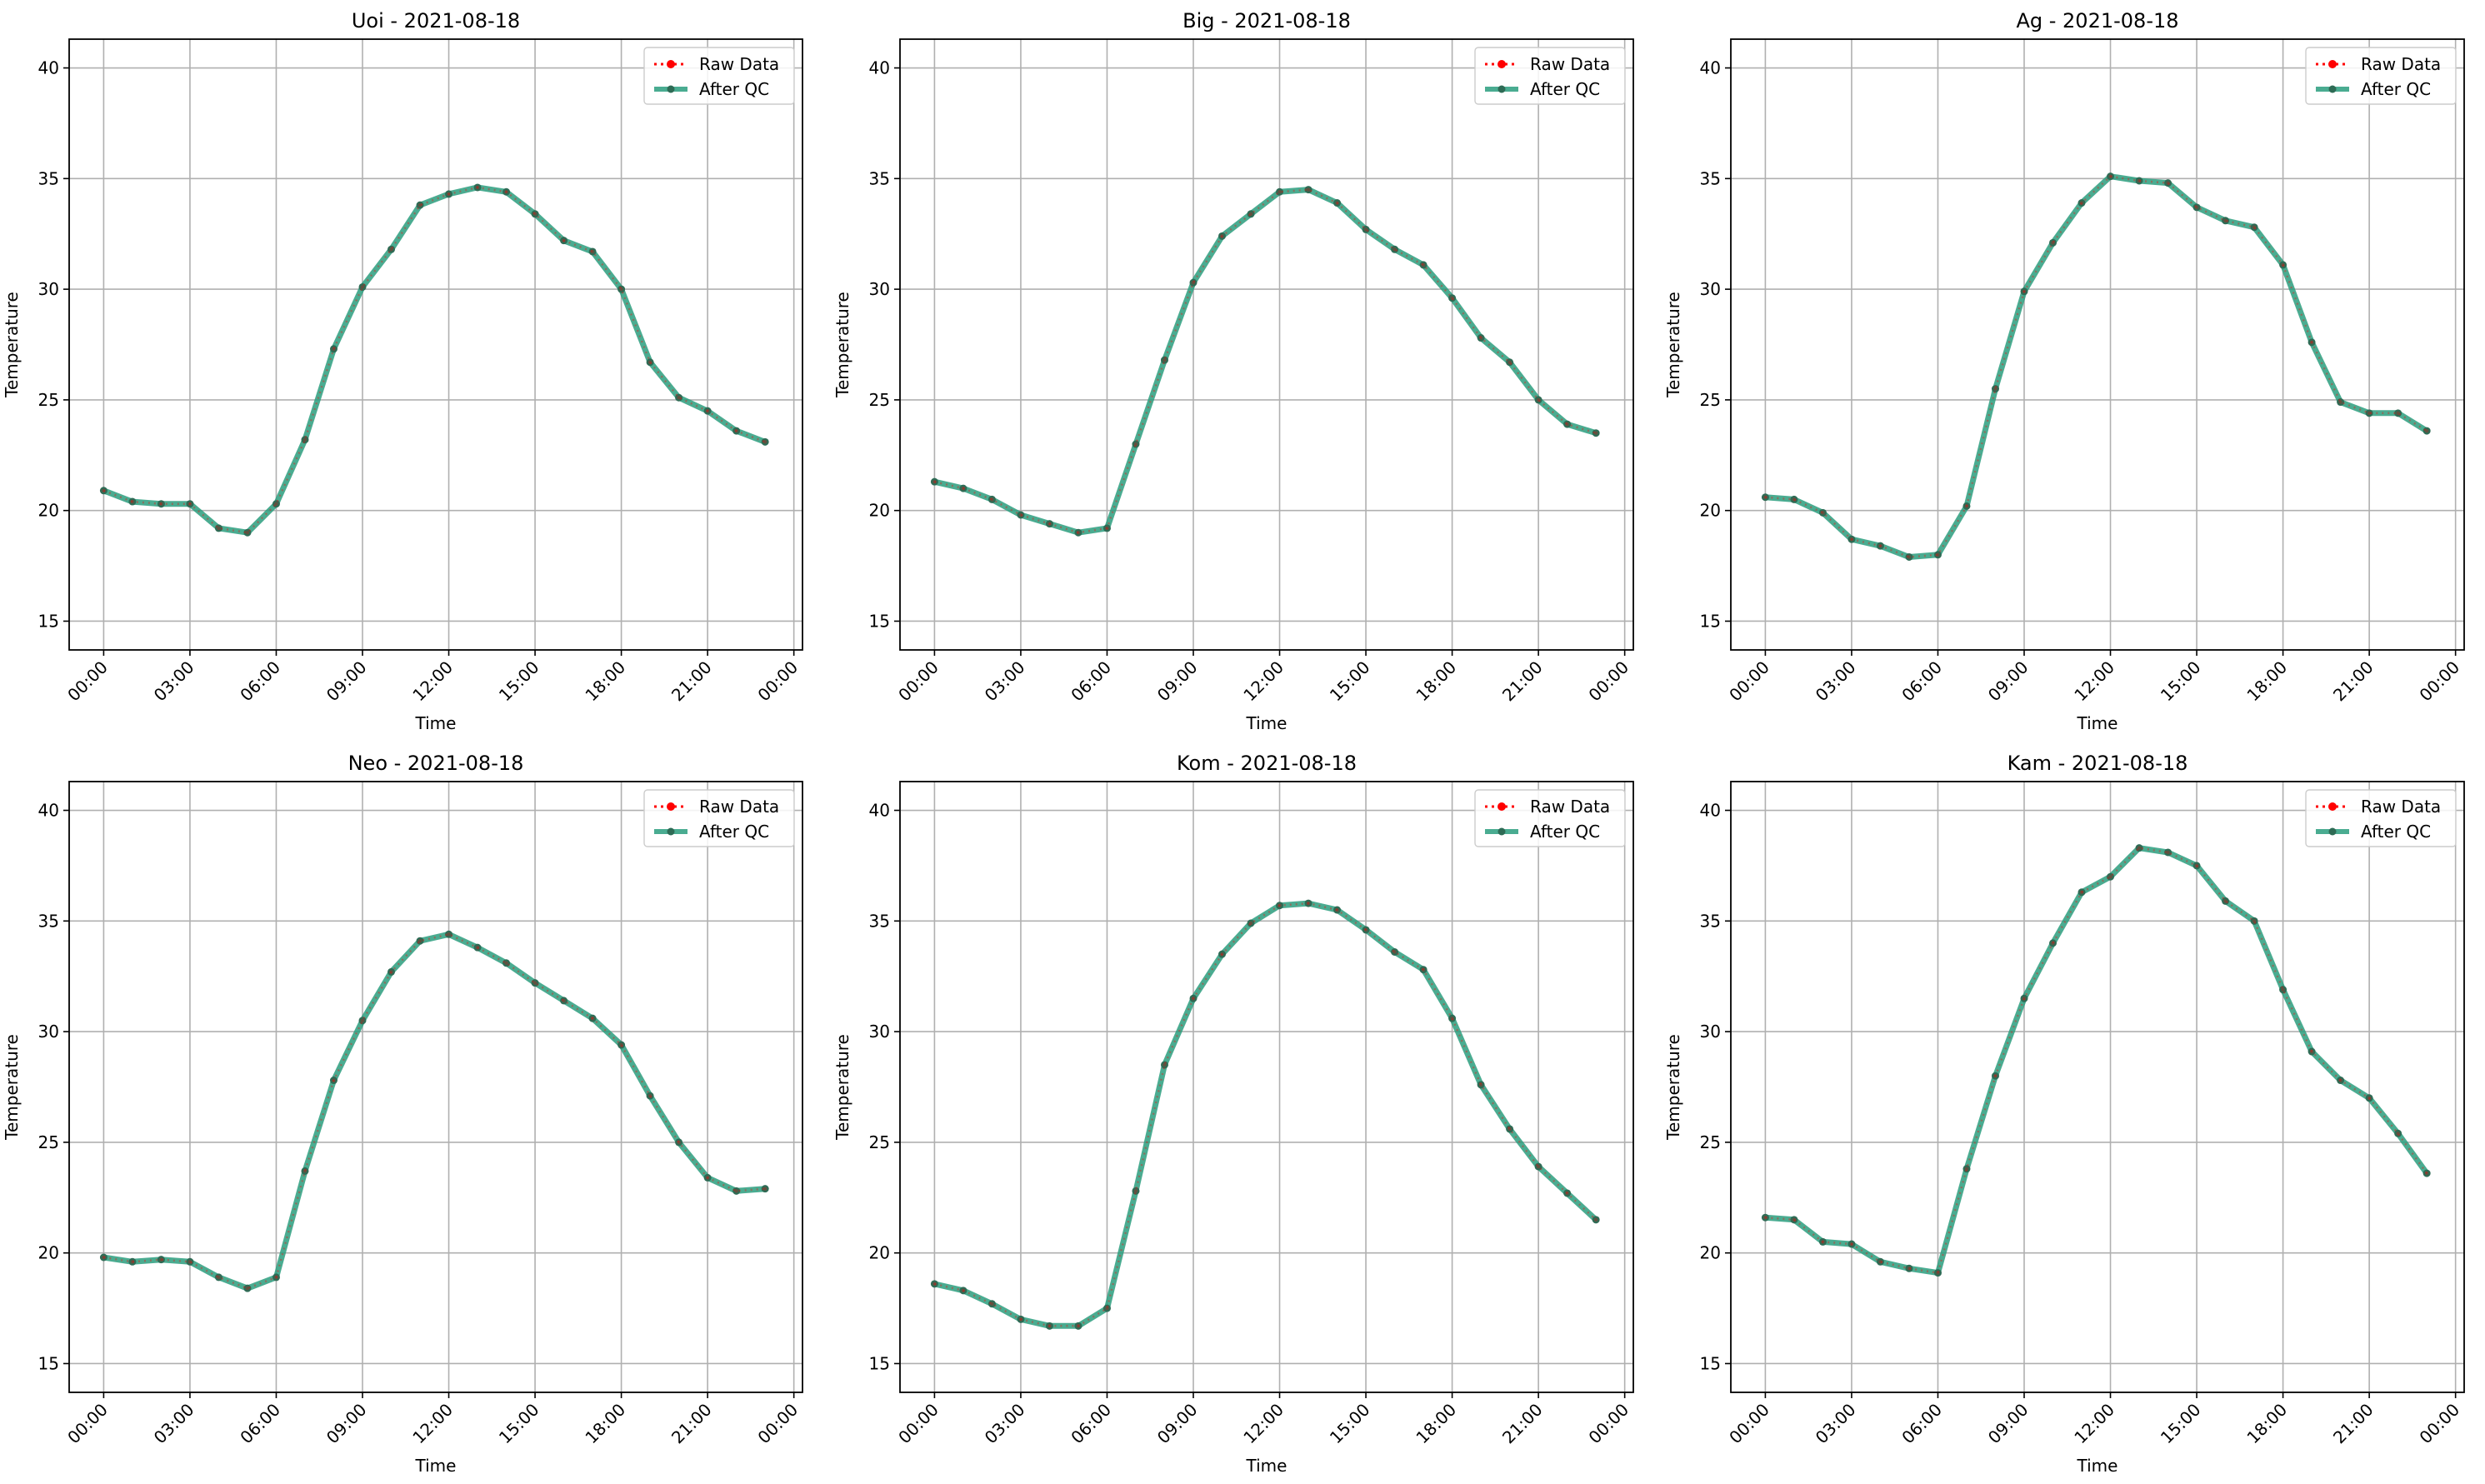  What do you see at coordinates (1570, 807) in the screenshot?
I see `legend-raw-label: Raw Data` at bounding box center [1570, 807].